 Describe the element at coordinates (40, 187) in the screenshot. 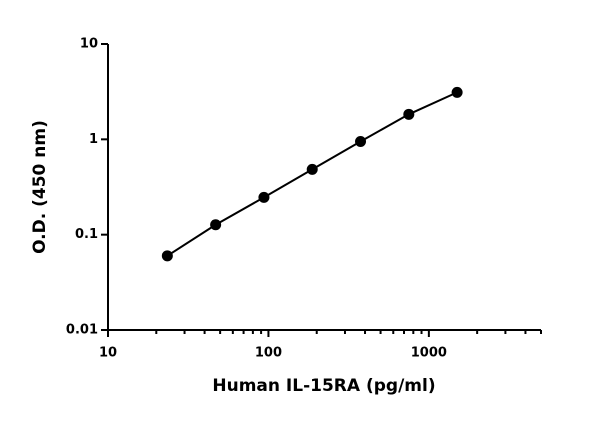

I see `y-axis-title: O.D. (450 nm)` at that location.